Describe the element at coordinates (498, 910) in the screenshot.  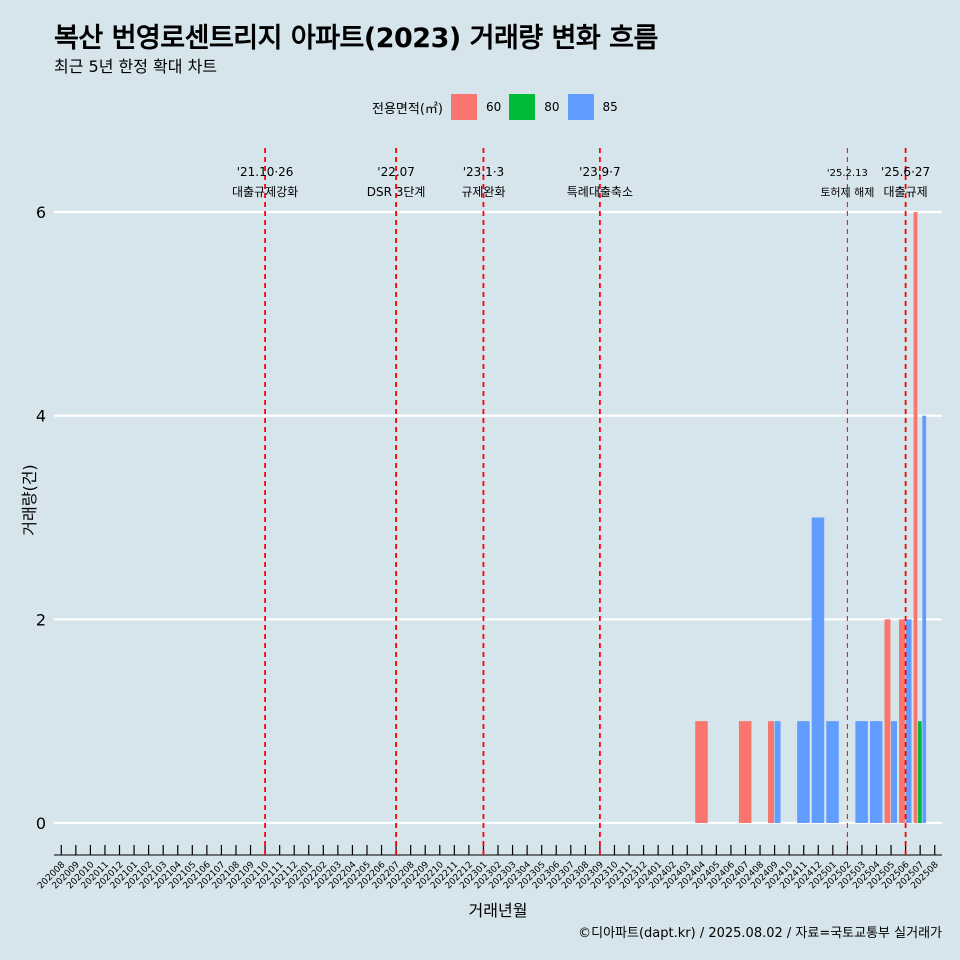
I see `x-axis-label: 거래년월` at that location.